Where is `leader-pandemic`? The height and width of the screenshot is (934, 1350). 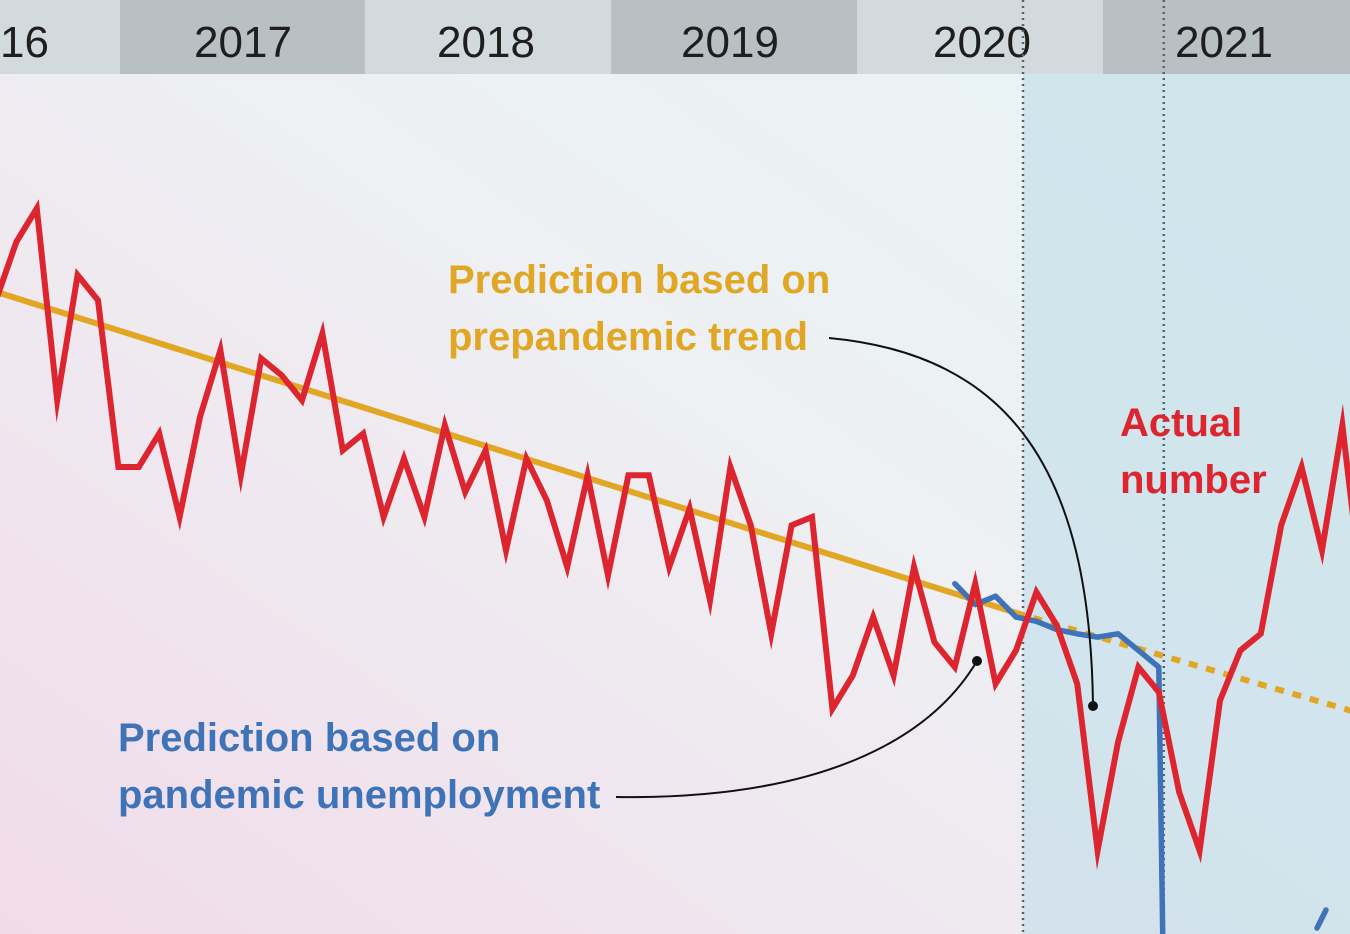
leader-pandemic is located at coordinates (796, 729).